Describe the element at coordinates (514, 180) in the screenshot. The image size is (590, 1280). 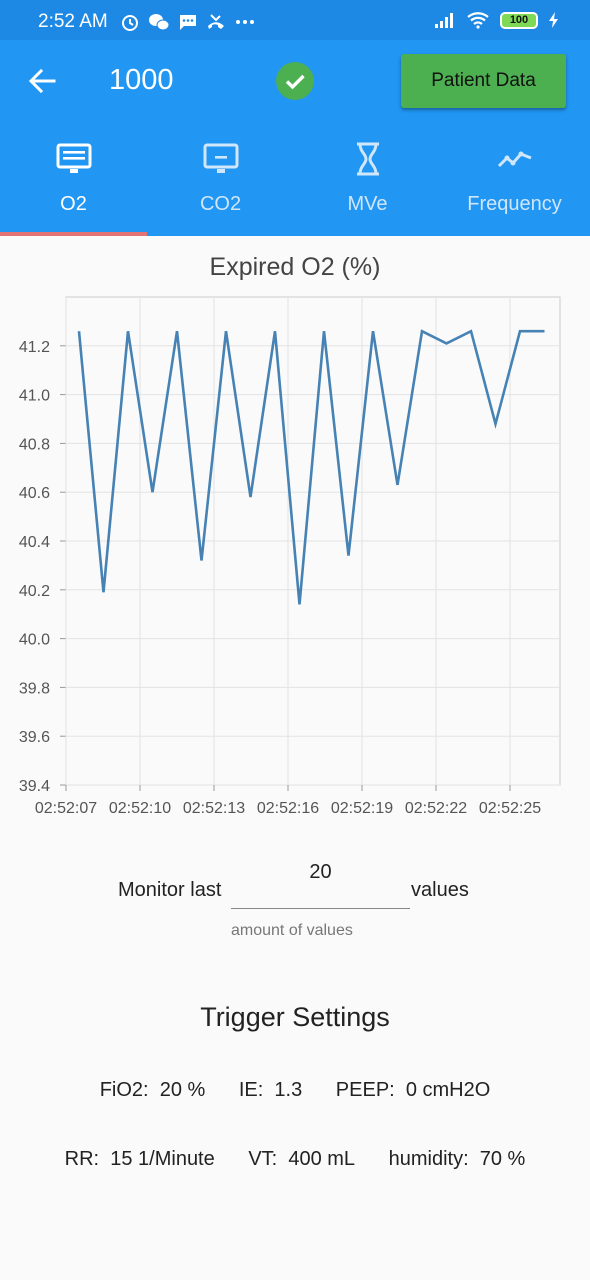
I see `tab-frequency: Frequency` at that location.